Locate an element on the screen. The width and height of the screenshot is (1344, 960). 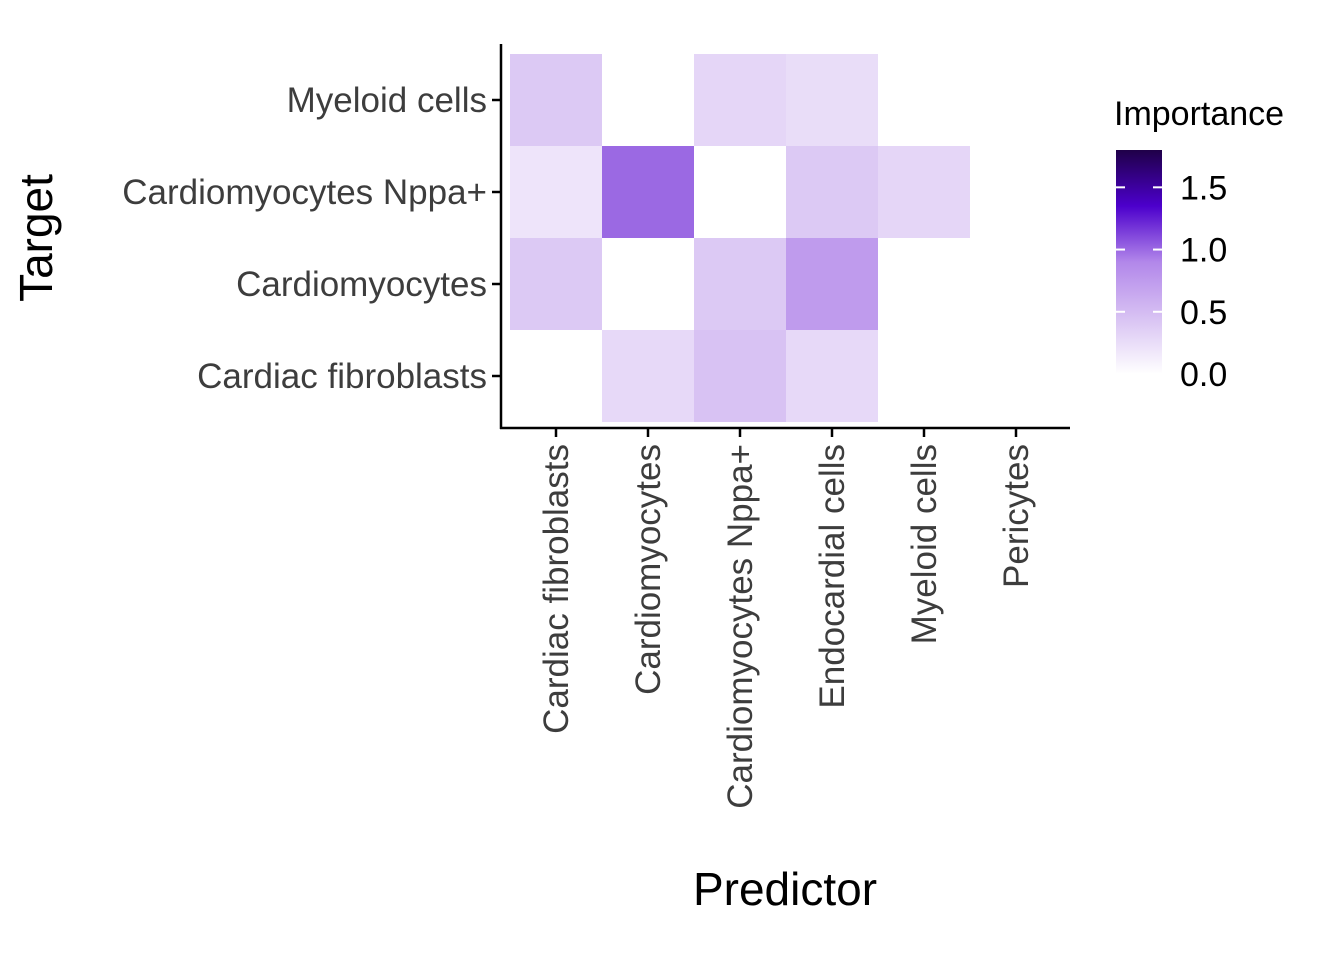
legend-tick-label: 1.5 is located at coordinates (1203, 188).